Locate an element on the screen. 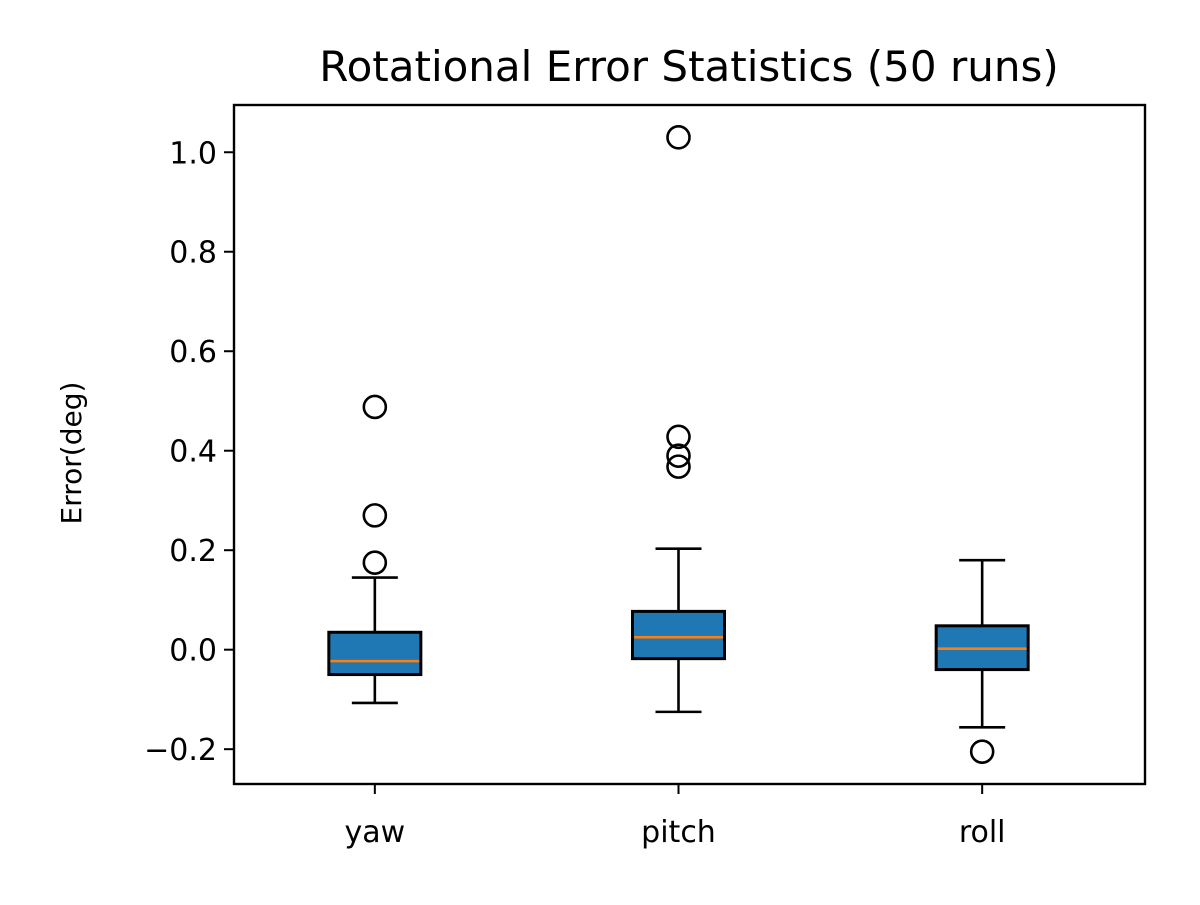  y-tick-label: −0.2 is located at coordinates (180, 750).